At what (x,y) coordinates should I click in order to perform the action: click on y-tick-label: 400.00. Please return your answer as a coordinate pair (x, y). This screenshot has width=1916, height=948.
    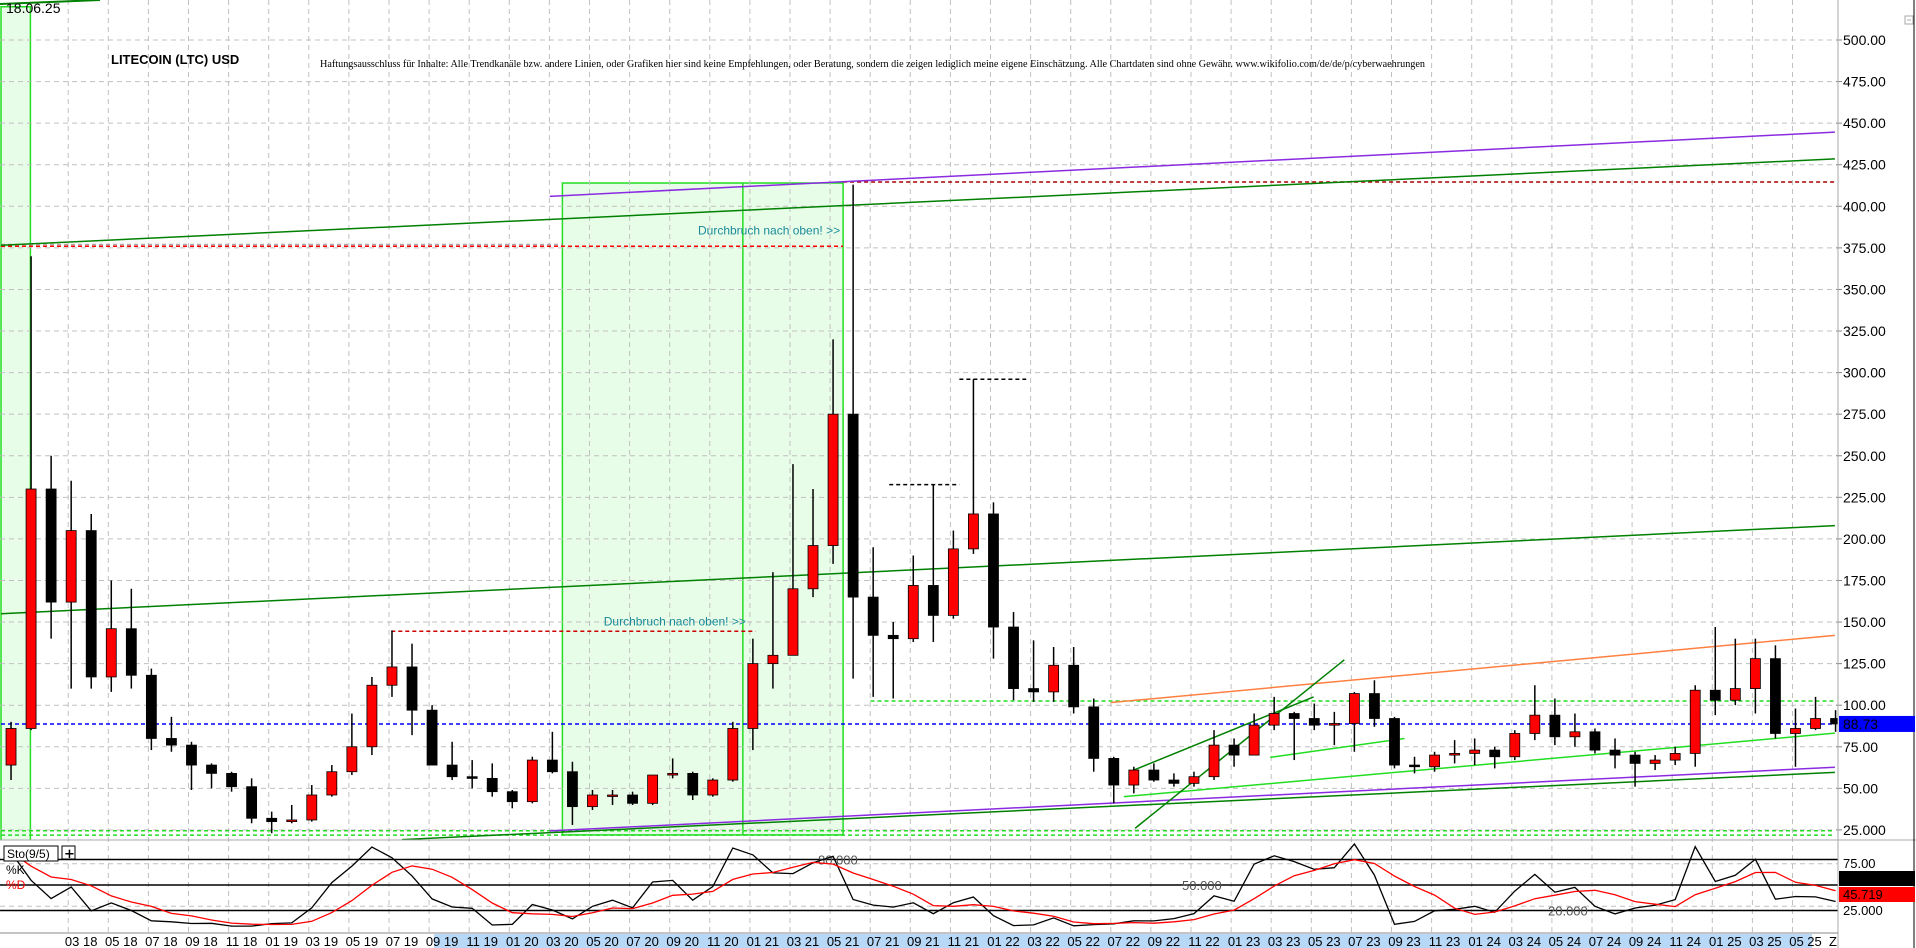
    Looking at the image, I should click on (1864, 206).